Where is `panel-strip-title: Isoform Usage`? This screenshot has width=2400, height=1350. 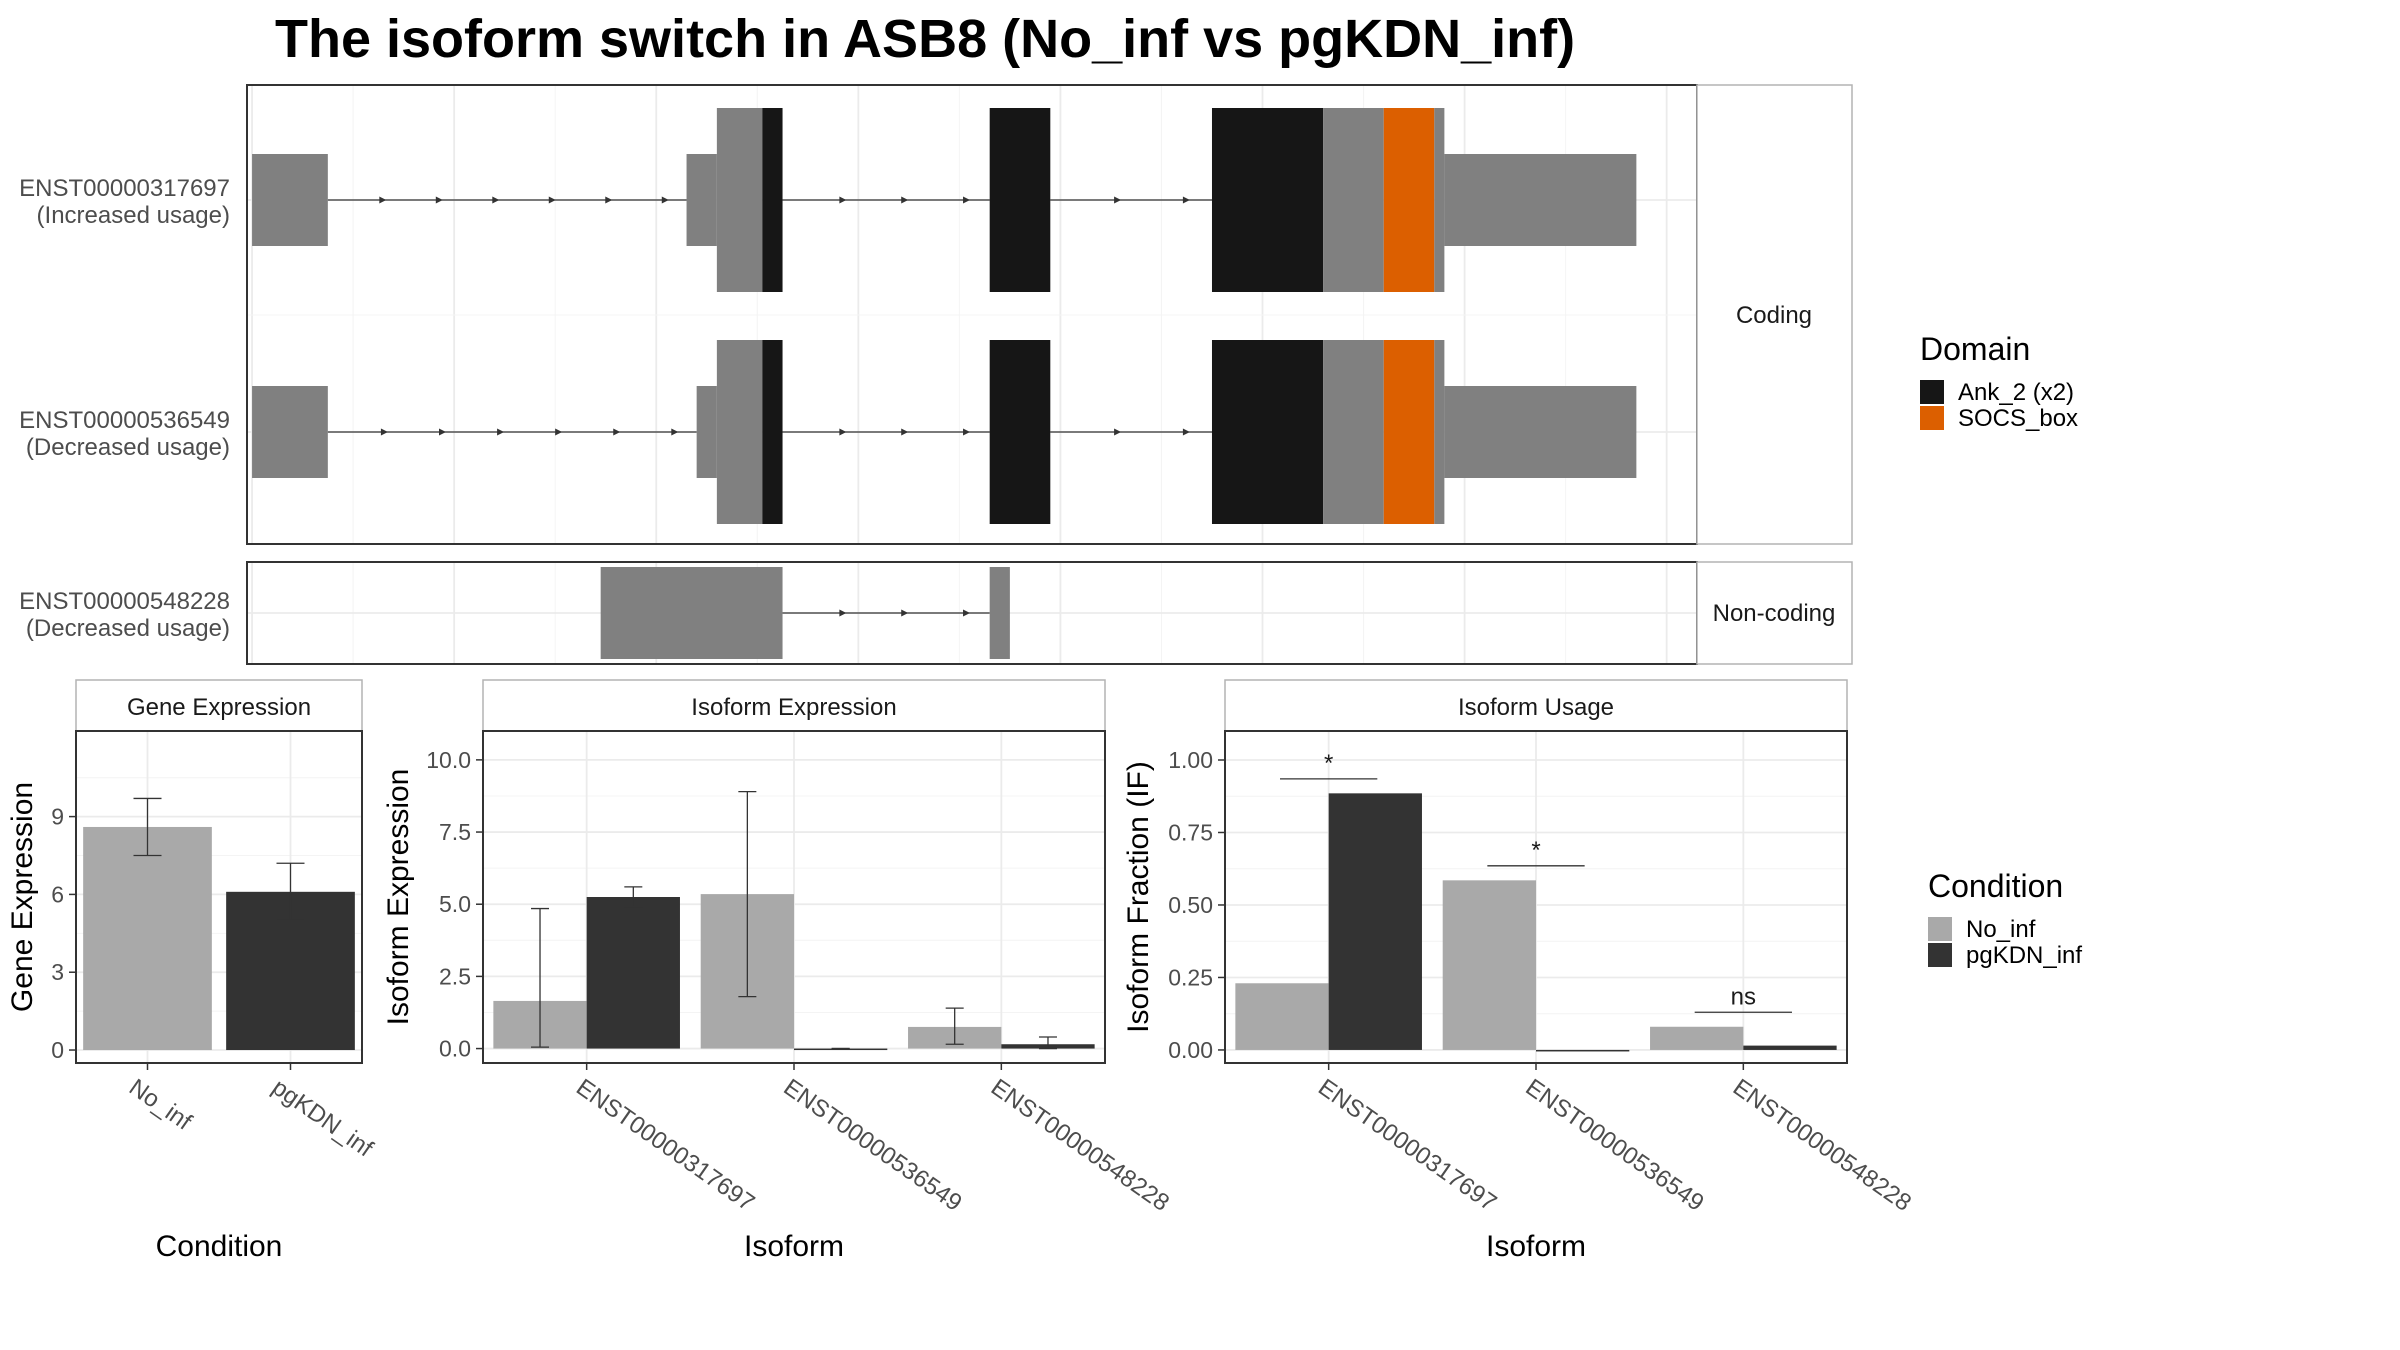
panel-strip-title: Isoform Usage is located at coordinates (1536, 707).